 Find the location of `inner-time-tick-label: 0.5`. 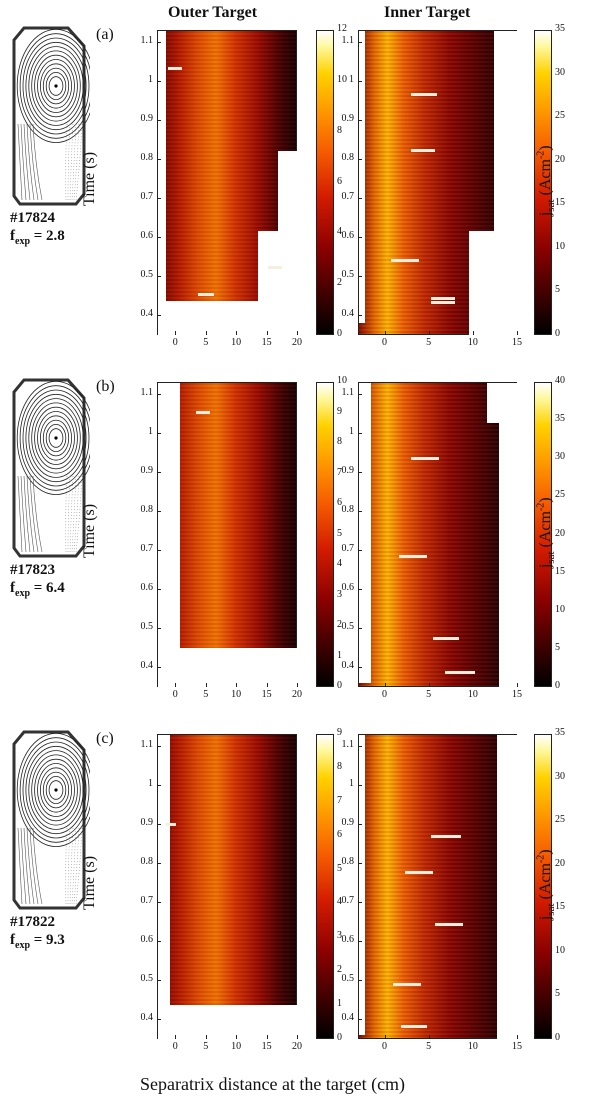

inner-time-tick-label: 0.5 is located at coordinates (348, 627).